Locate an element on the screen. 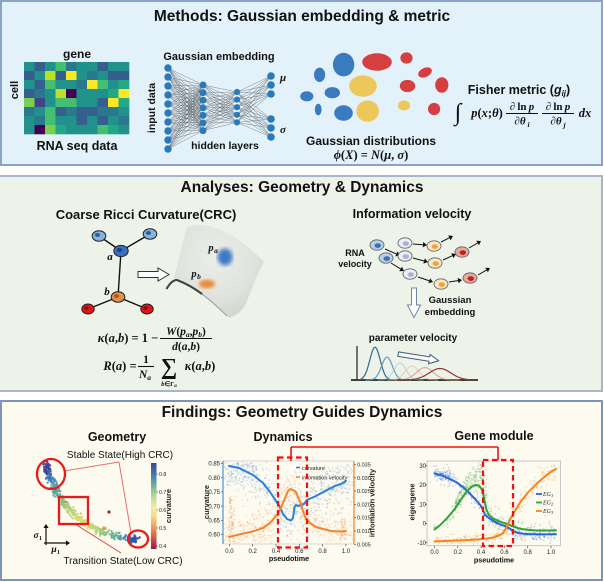 This screenshot has height=582, width=604. svg-text: RNA seq data is located at coordinates (78, 146).